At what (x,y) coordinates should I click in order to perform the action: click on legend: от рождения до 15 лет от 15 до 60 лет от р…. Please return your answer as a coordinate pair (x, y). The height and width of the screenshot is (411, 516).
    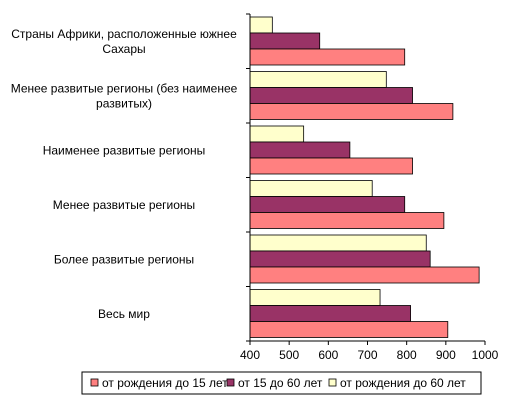
    Looking at the image, I should click on (281, 383).